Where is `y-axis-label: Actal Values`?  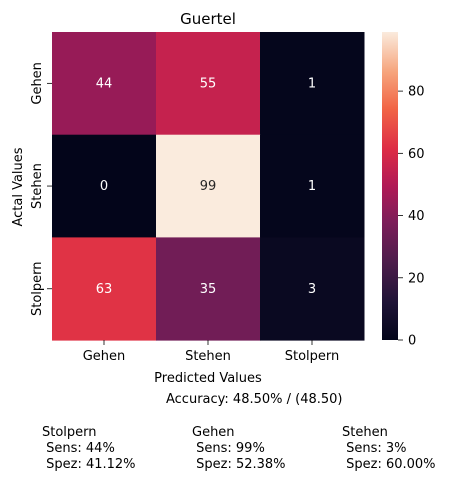
y-axis-label: Actal Values is located at coordinates (18, 186).